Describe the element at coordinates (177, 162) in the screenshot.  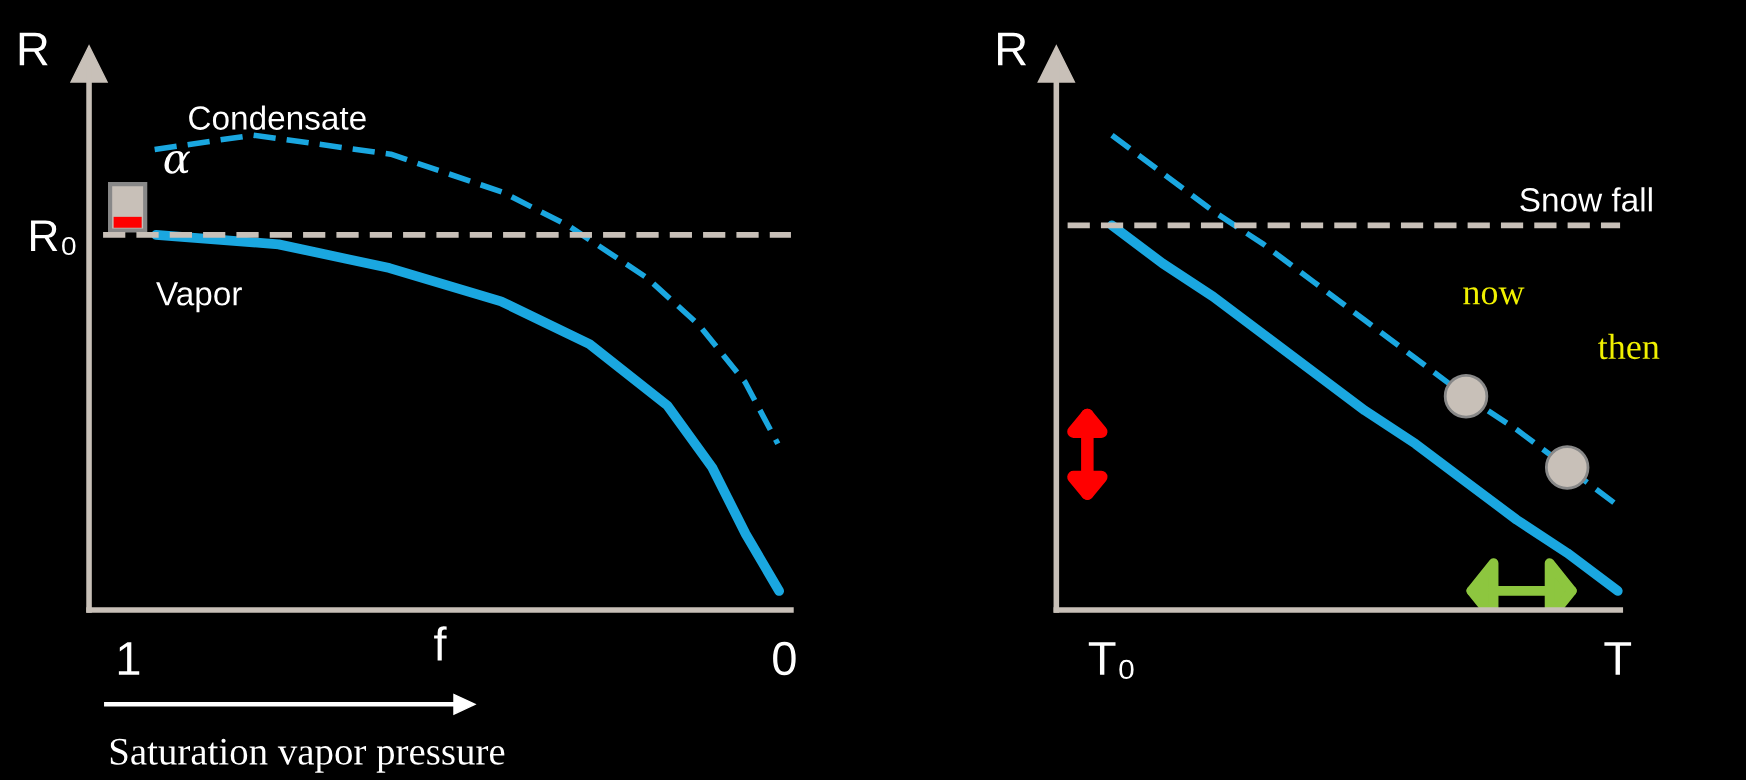
I see `annotation: α` at that location.